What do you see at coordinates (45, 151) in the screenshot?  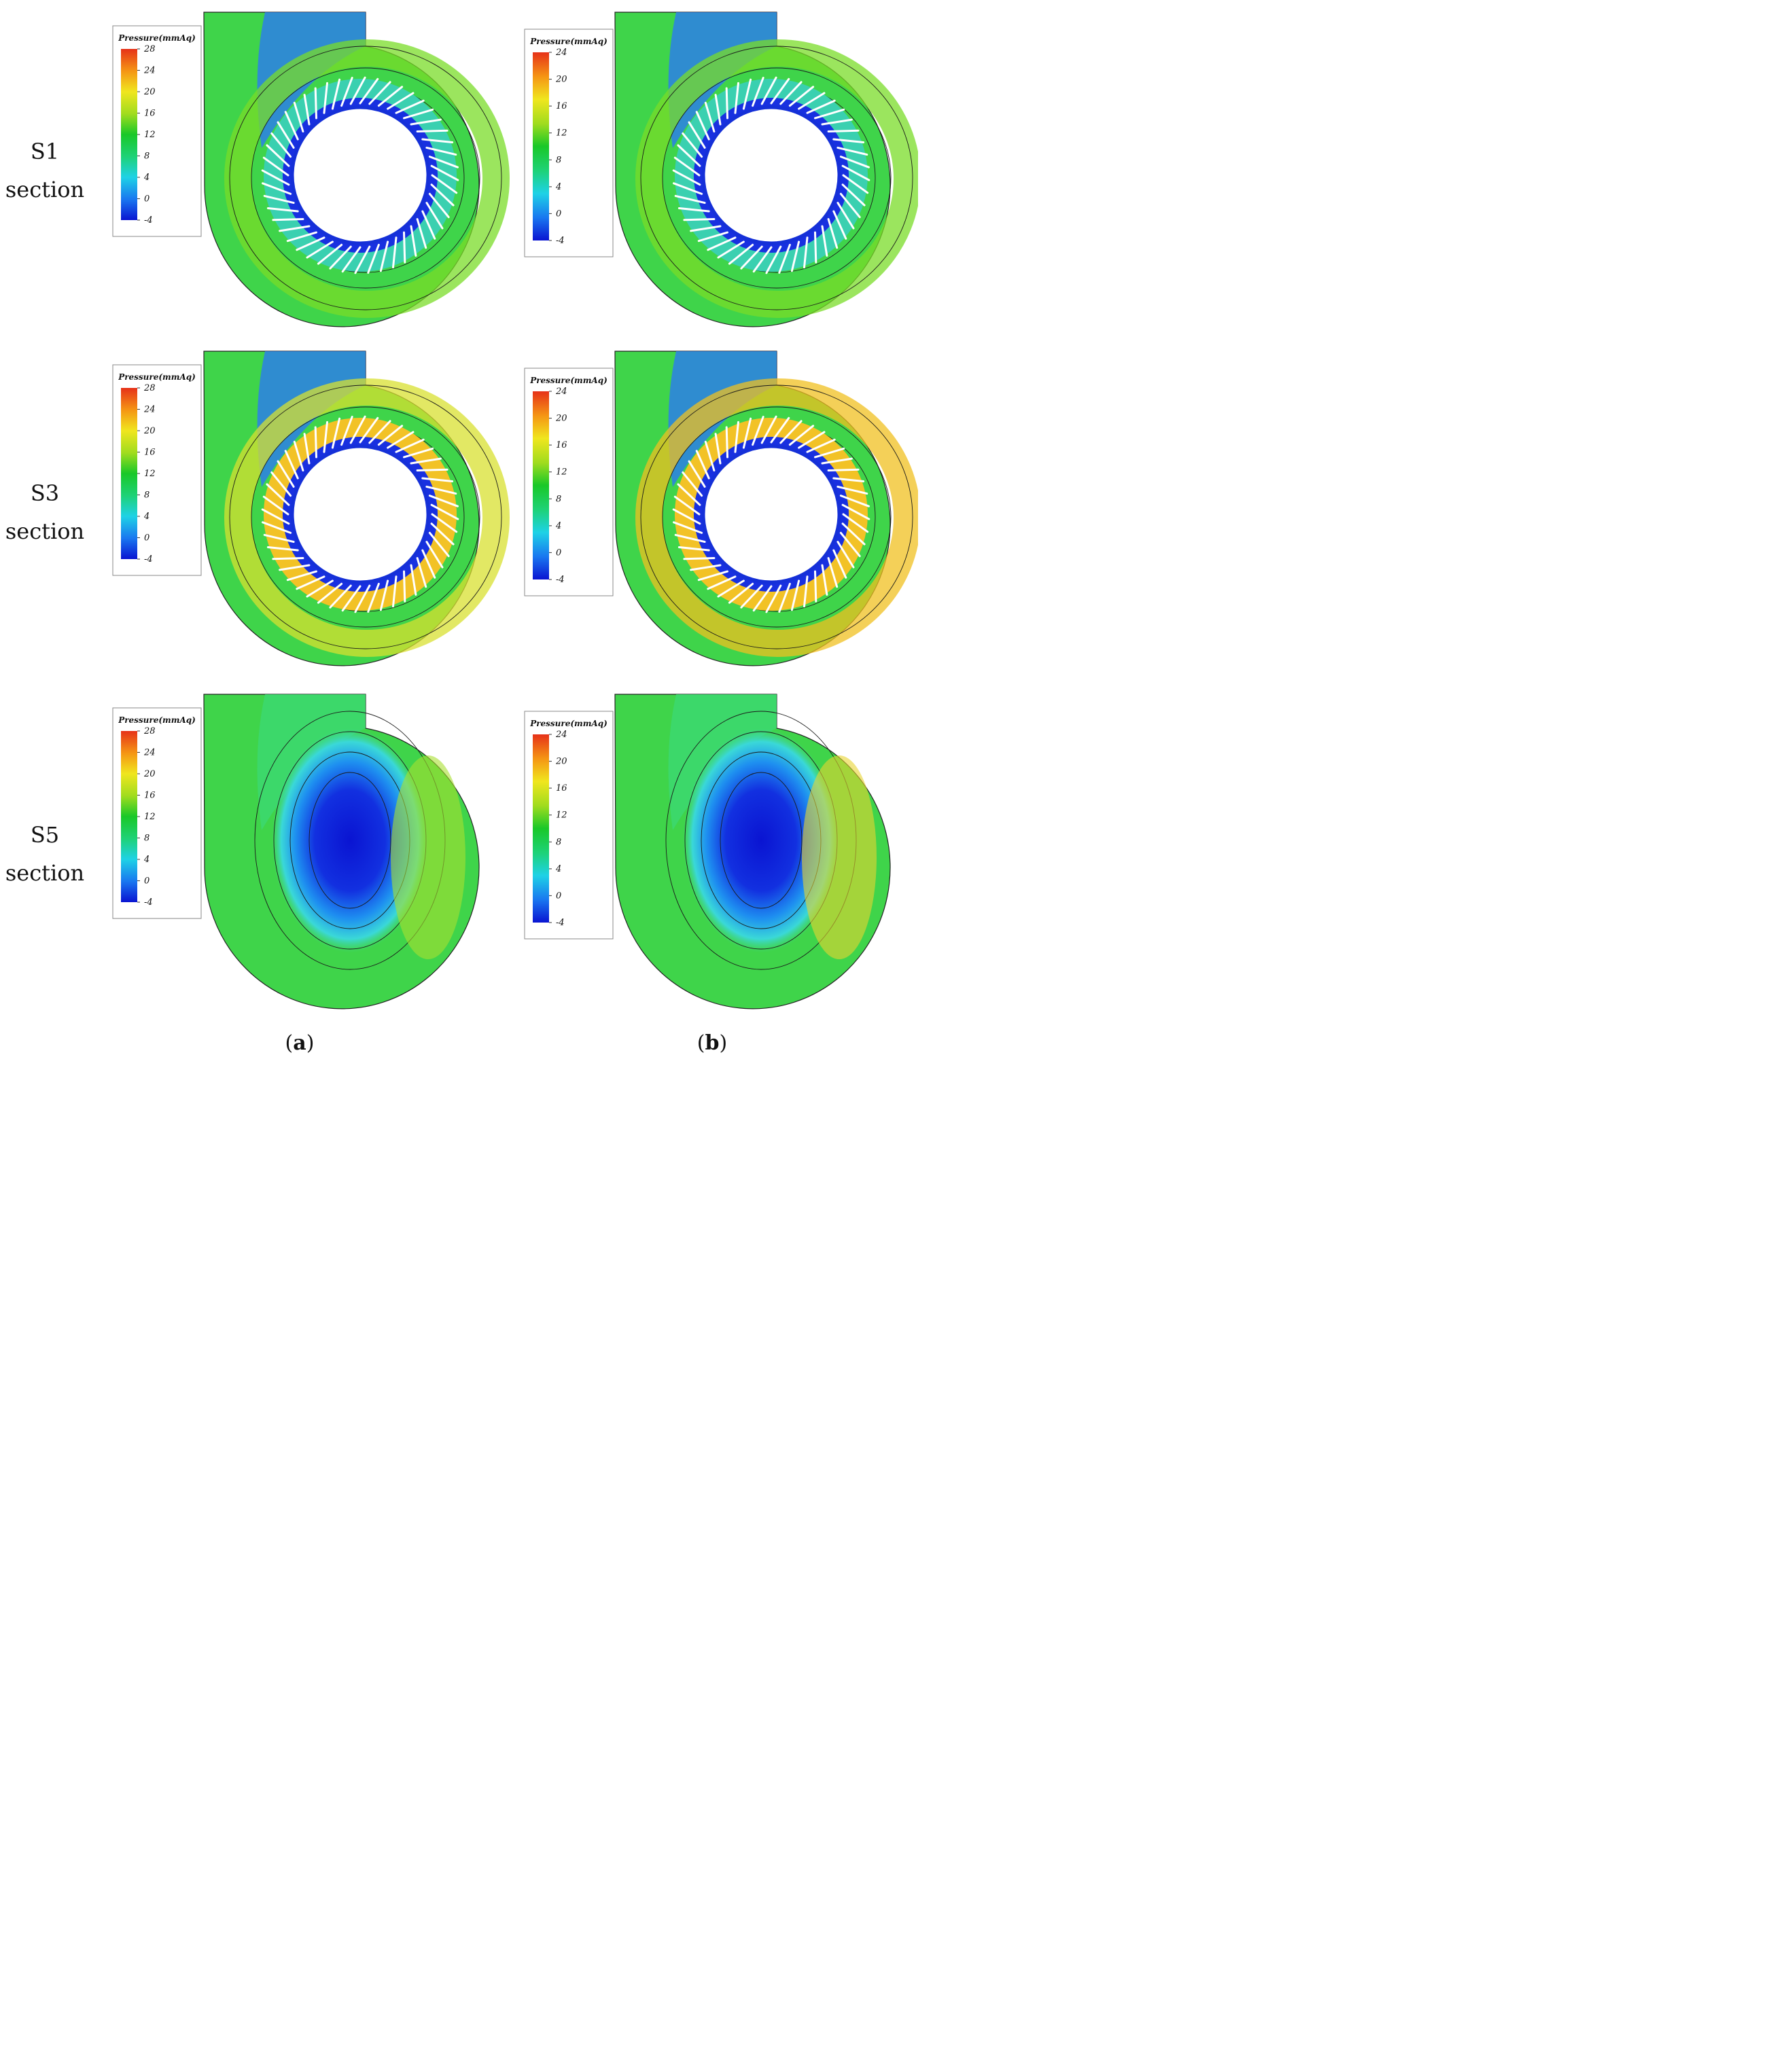 I see `row-label-s1-name: S1` at bounding box center [45, 151].